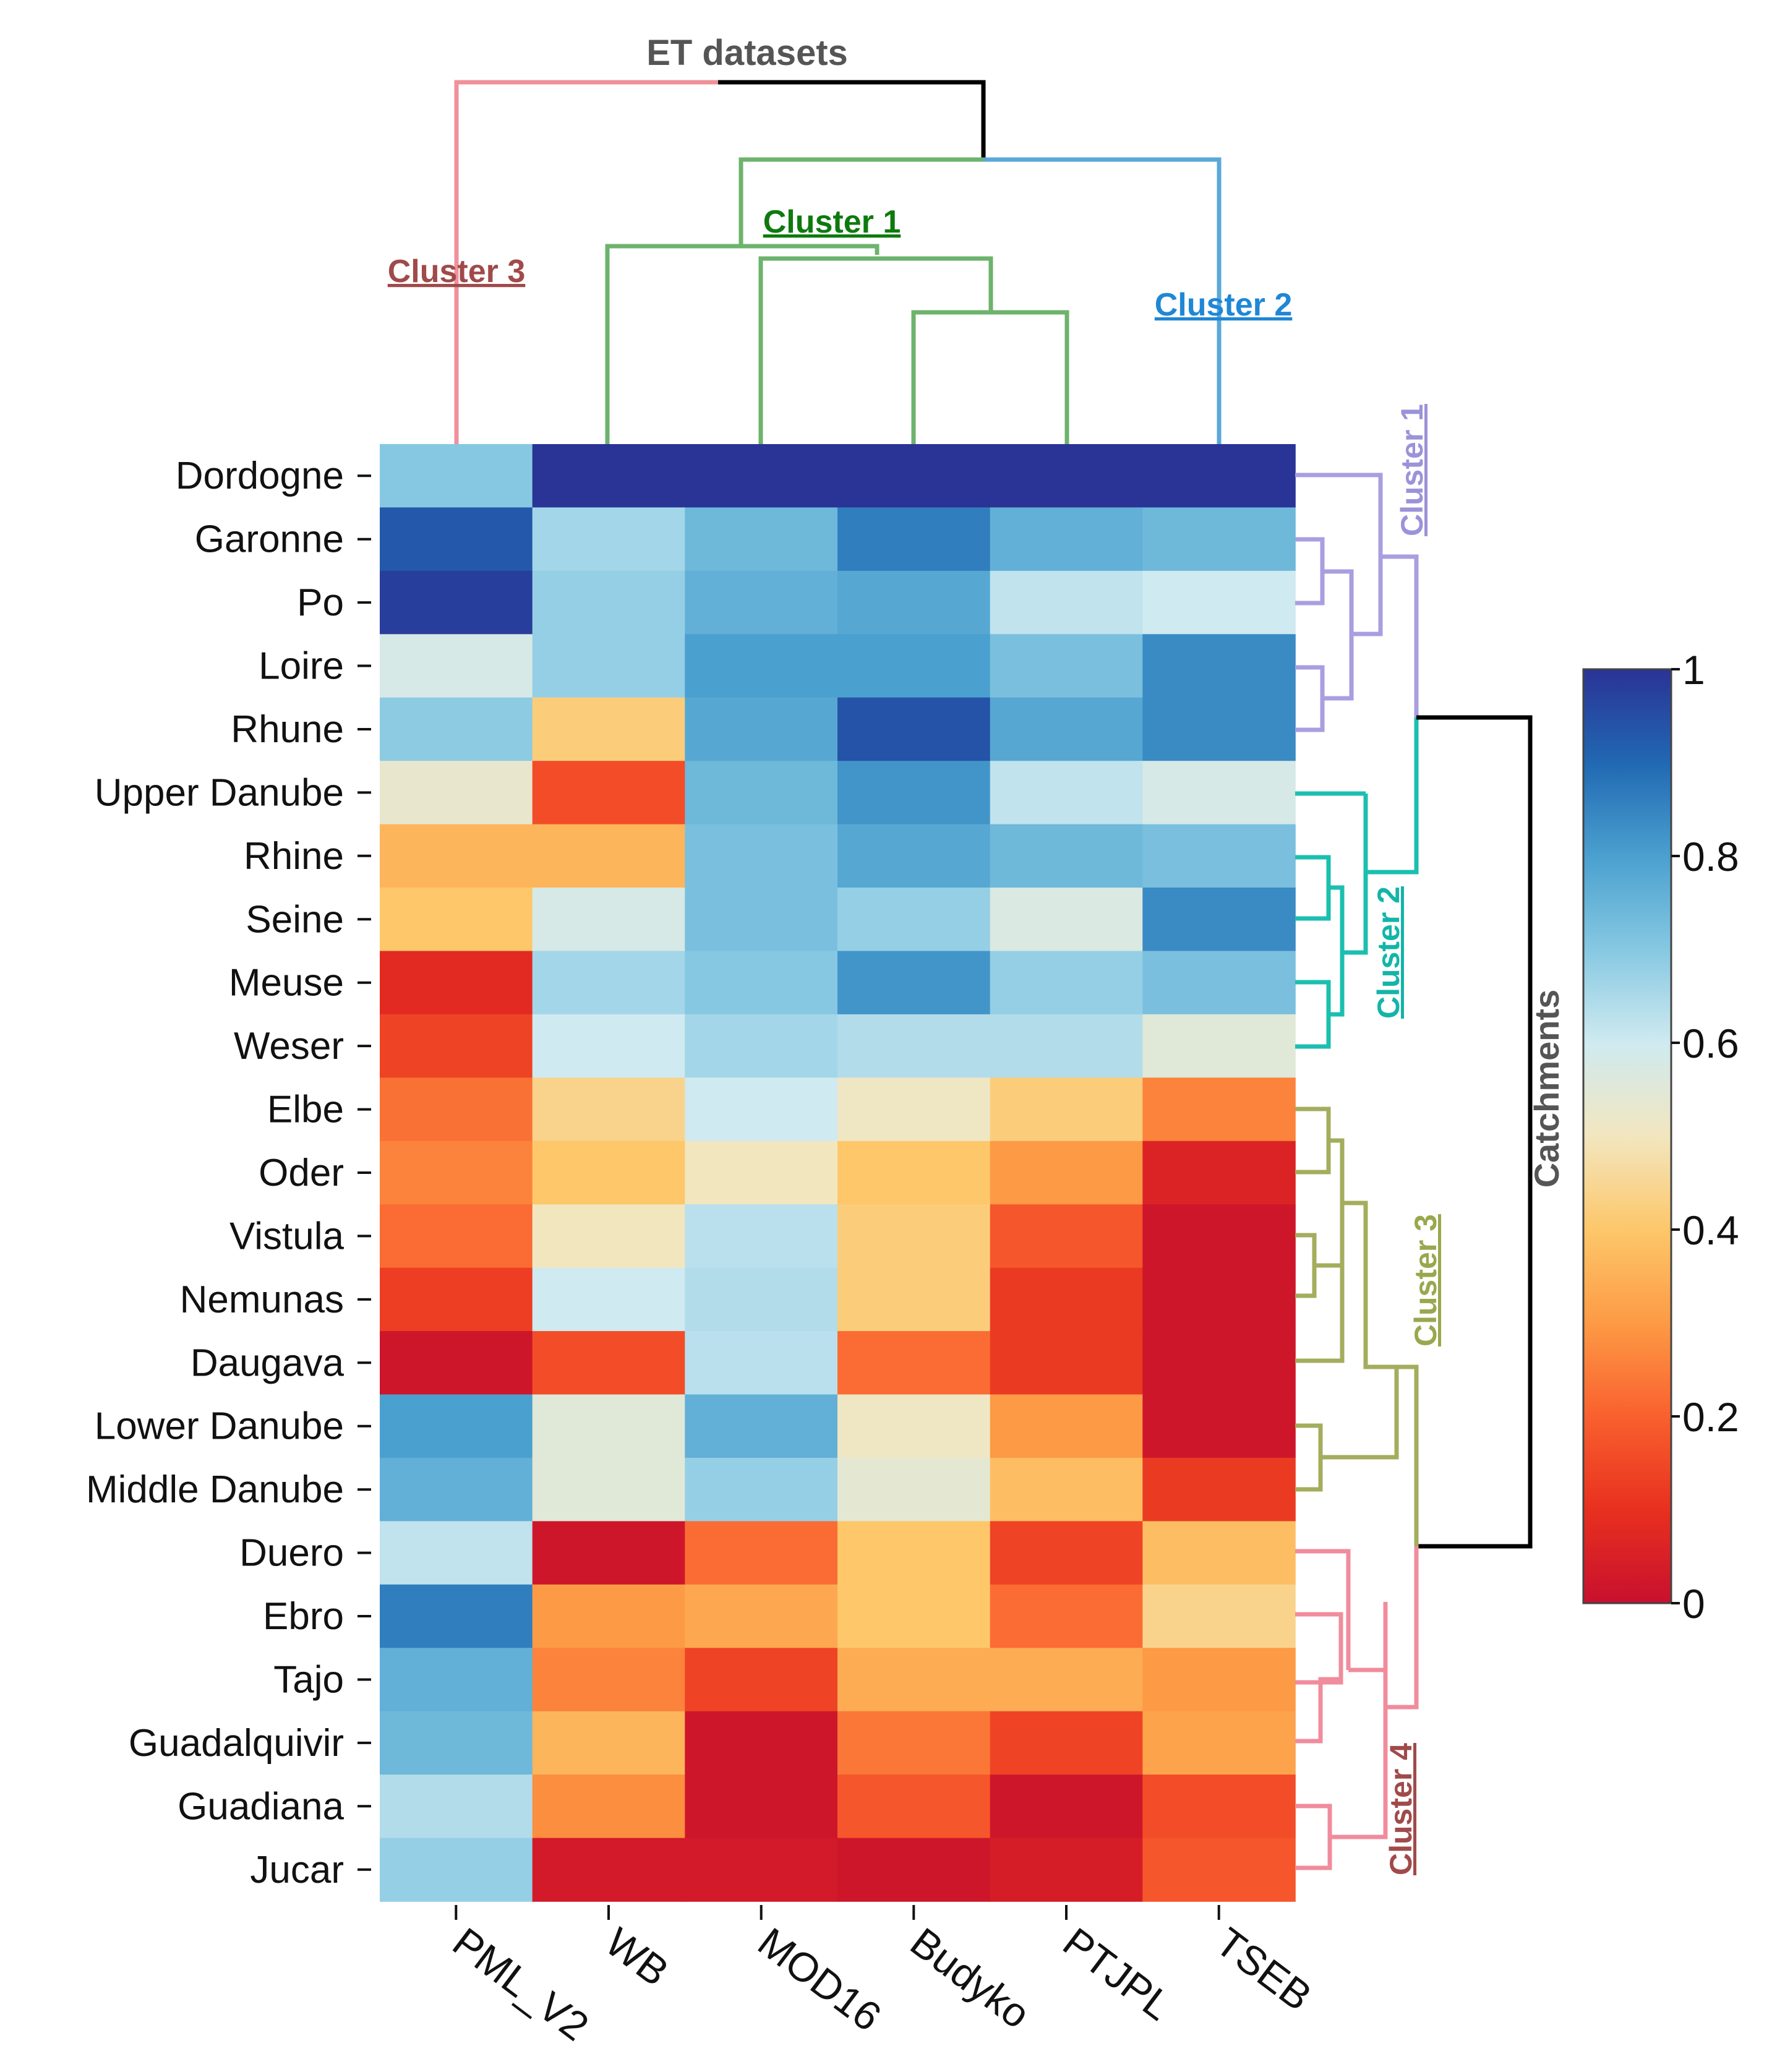 The width and height of the screenshot is (1785, 2072). I want to click on row-c1-four-join, so click(1367, 555).